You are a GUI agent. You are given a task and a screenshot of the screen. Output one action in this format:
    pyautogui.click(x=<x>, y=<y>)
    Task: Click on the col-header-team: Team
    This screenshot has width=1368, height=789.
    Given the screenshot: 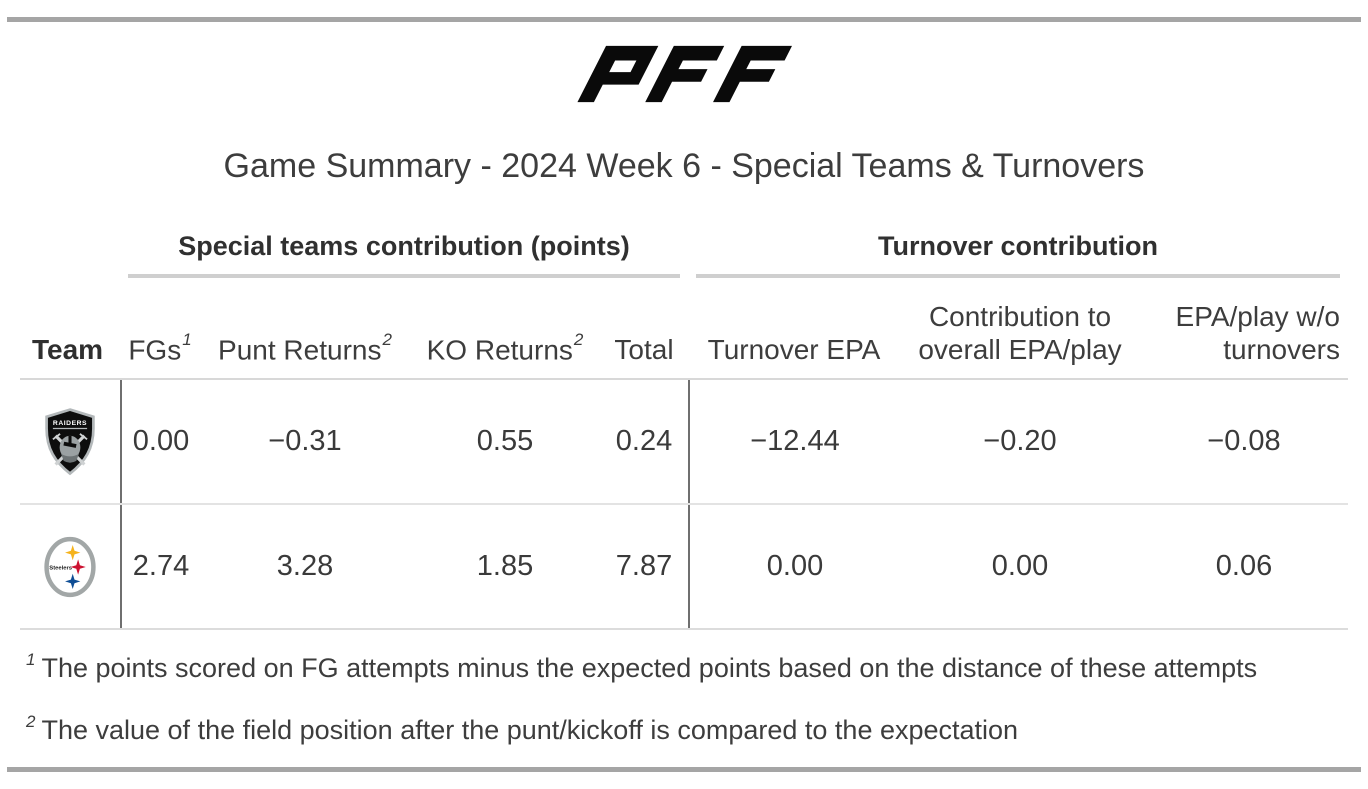 What is the action you would take?
    pyautogui.click(x=68, y=349)
    